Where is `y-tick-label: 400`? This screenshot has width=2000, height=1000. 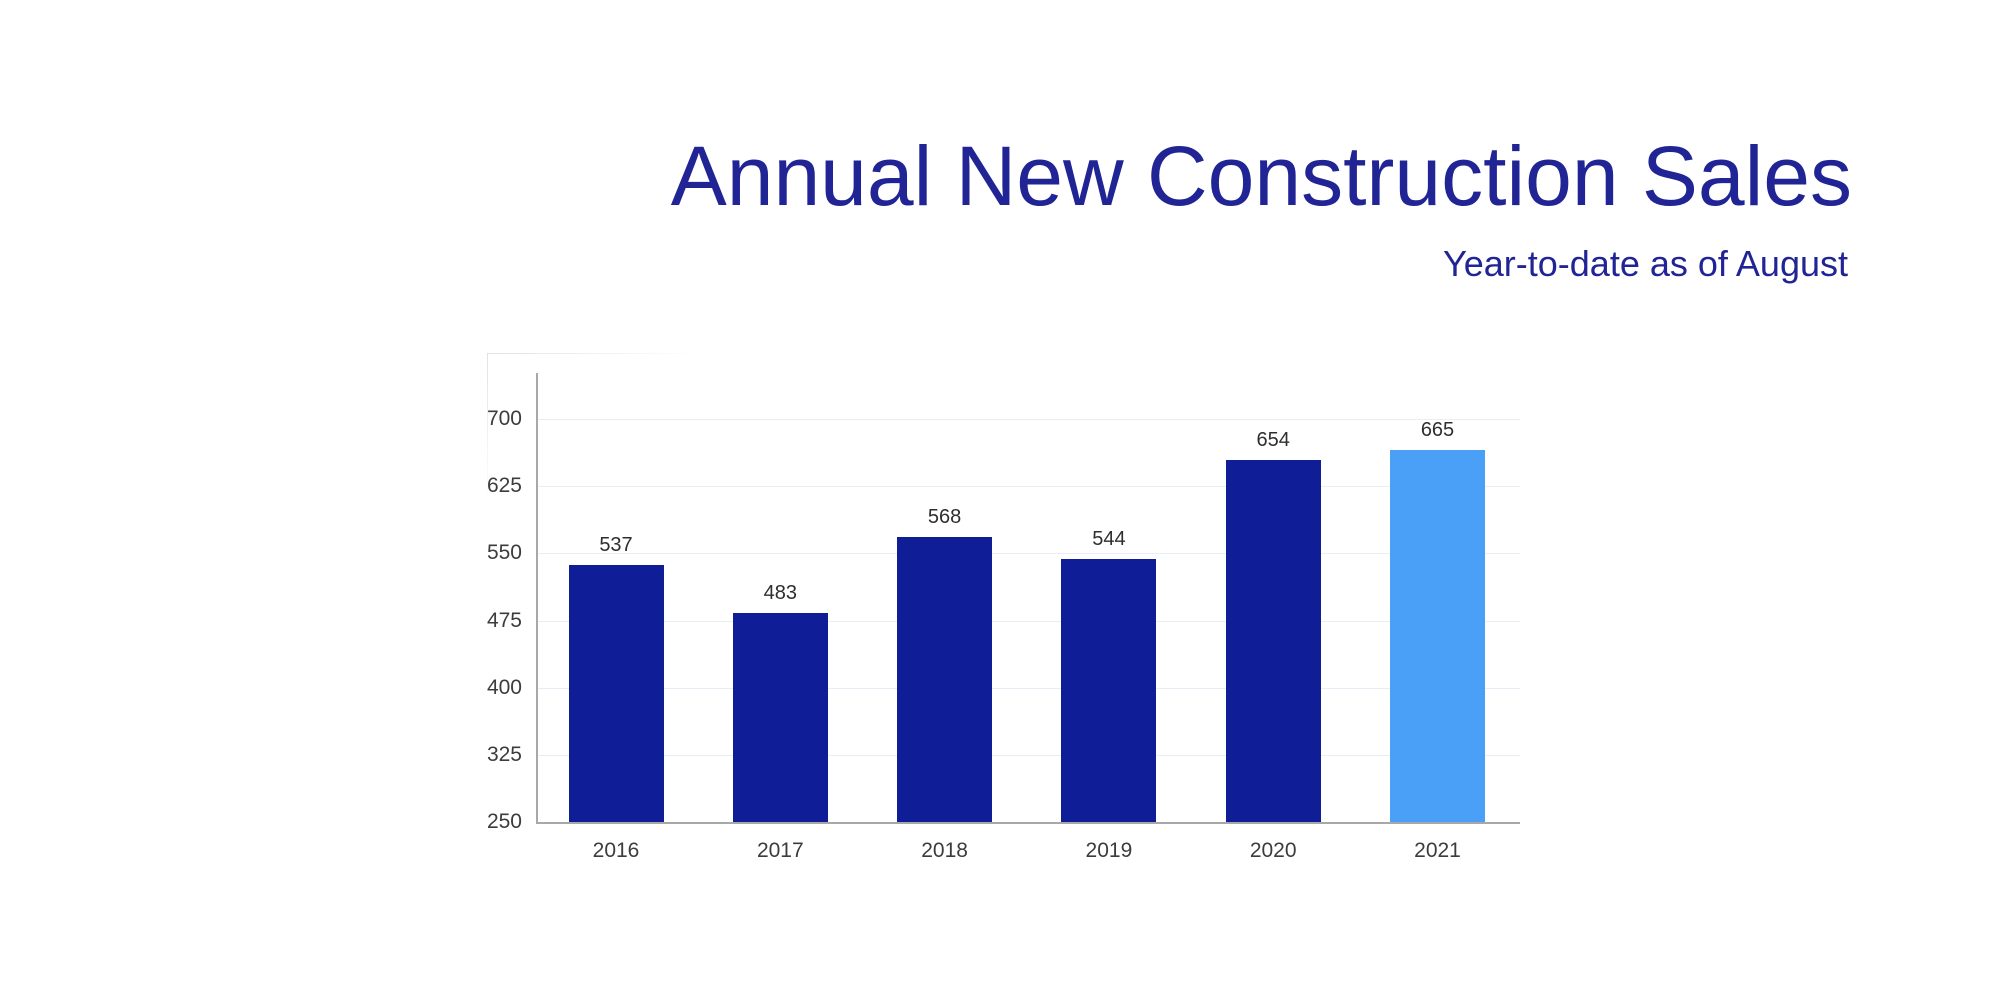 y-tick-label: 400 is located at coordinates (504, 687).